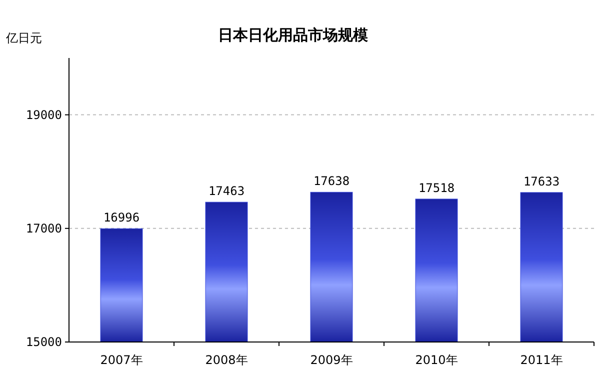  Describe the element at coordinates (23, 38) in the screenshot. I see `y-axis-title: 亿日元` at that location.